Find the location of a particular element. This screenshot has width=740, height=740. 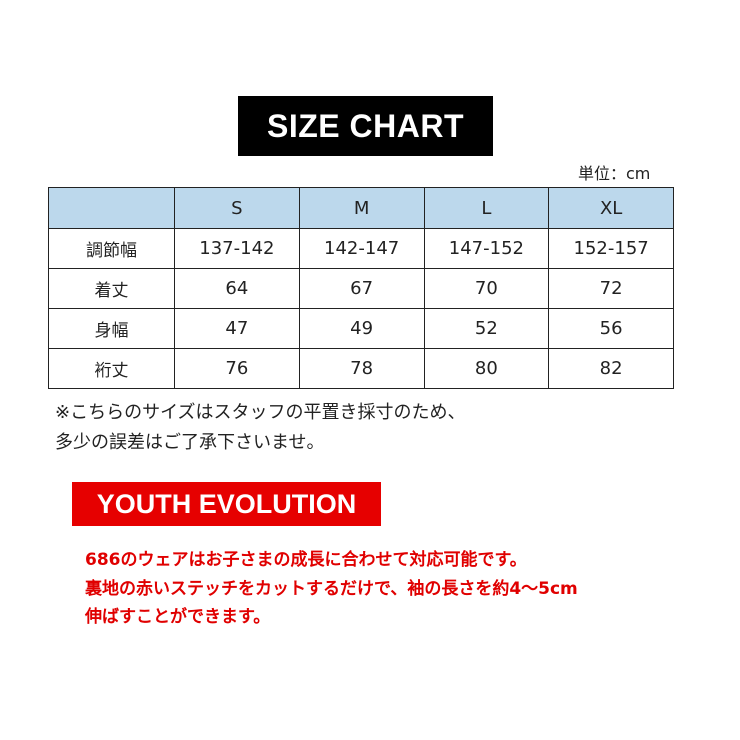

header-cell is located at coordinates (111, 208).